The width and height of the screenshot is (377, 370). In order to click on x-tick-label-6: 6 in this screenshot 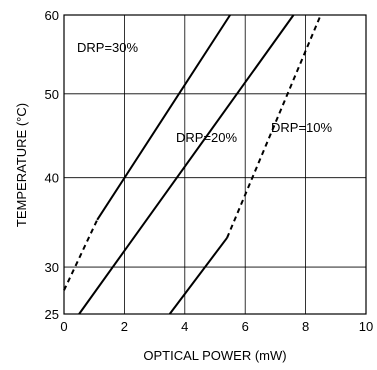, I will do `click(245, 326)`.